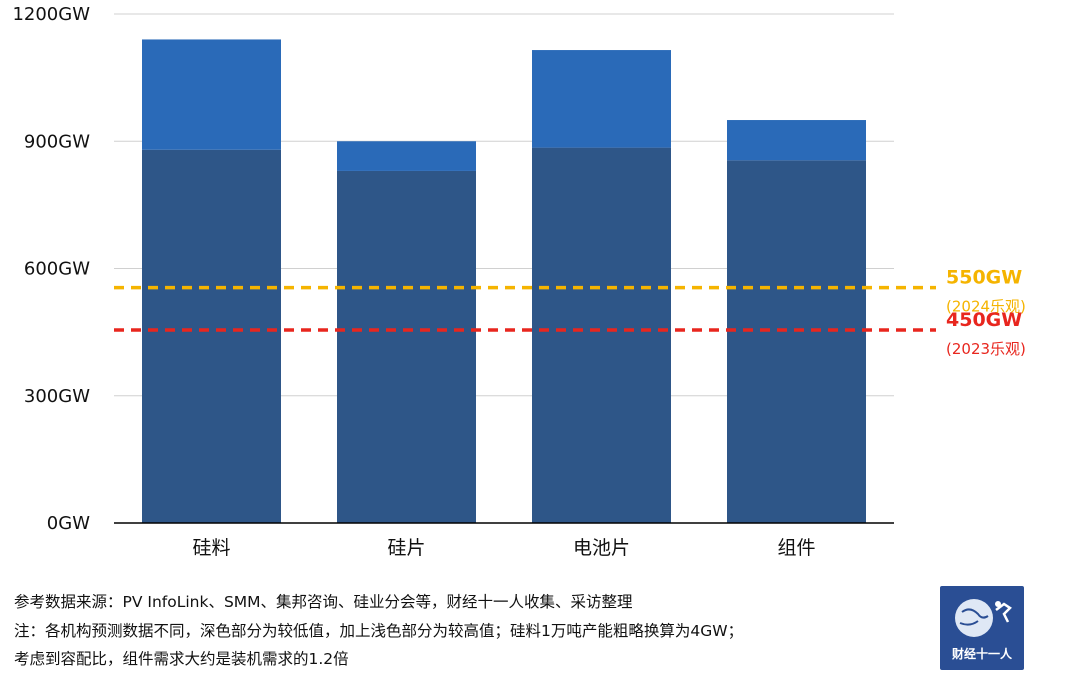  Describe the element at coordinates (68, 523) in the screenshot. I see `y-tick-label: 0GW` at that location.